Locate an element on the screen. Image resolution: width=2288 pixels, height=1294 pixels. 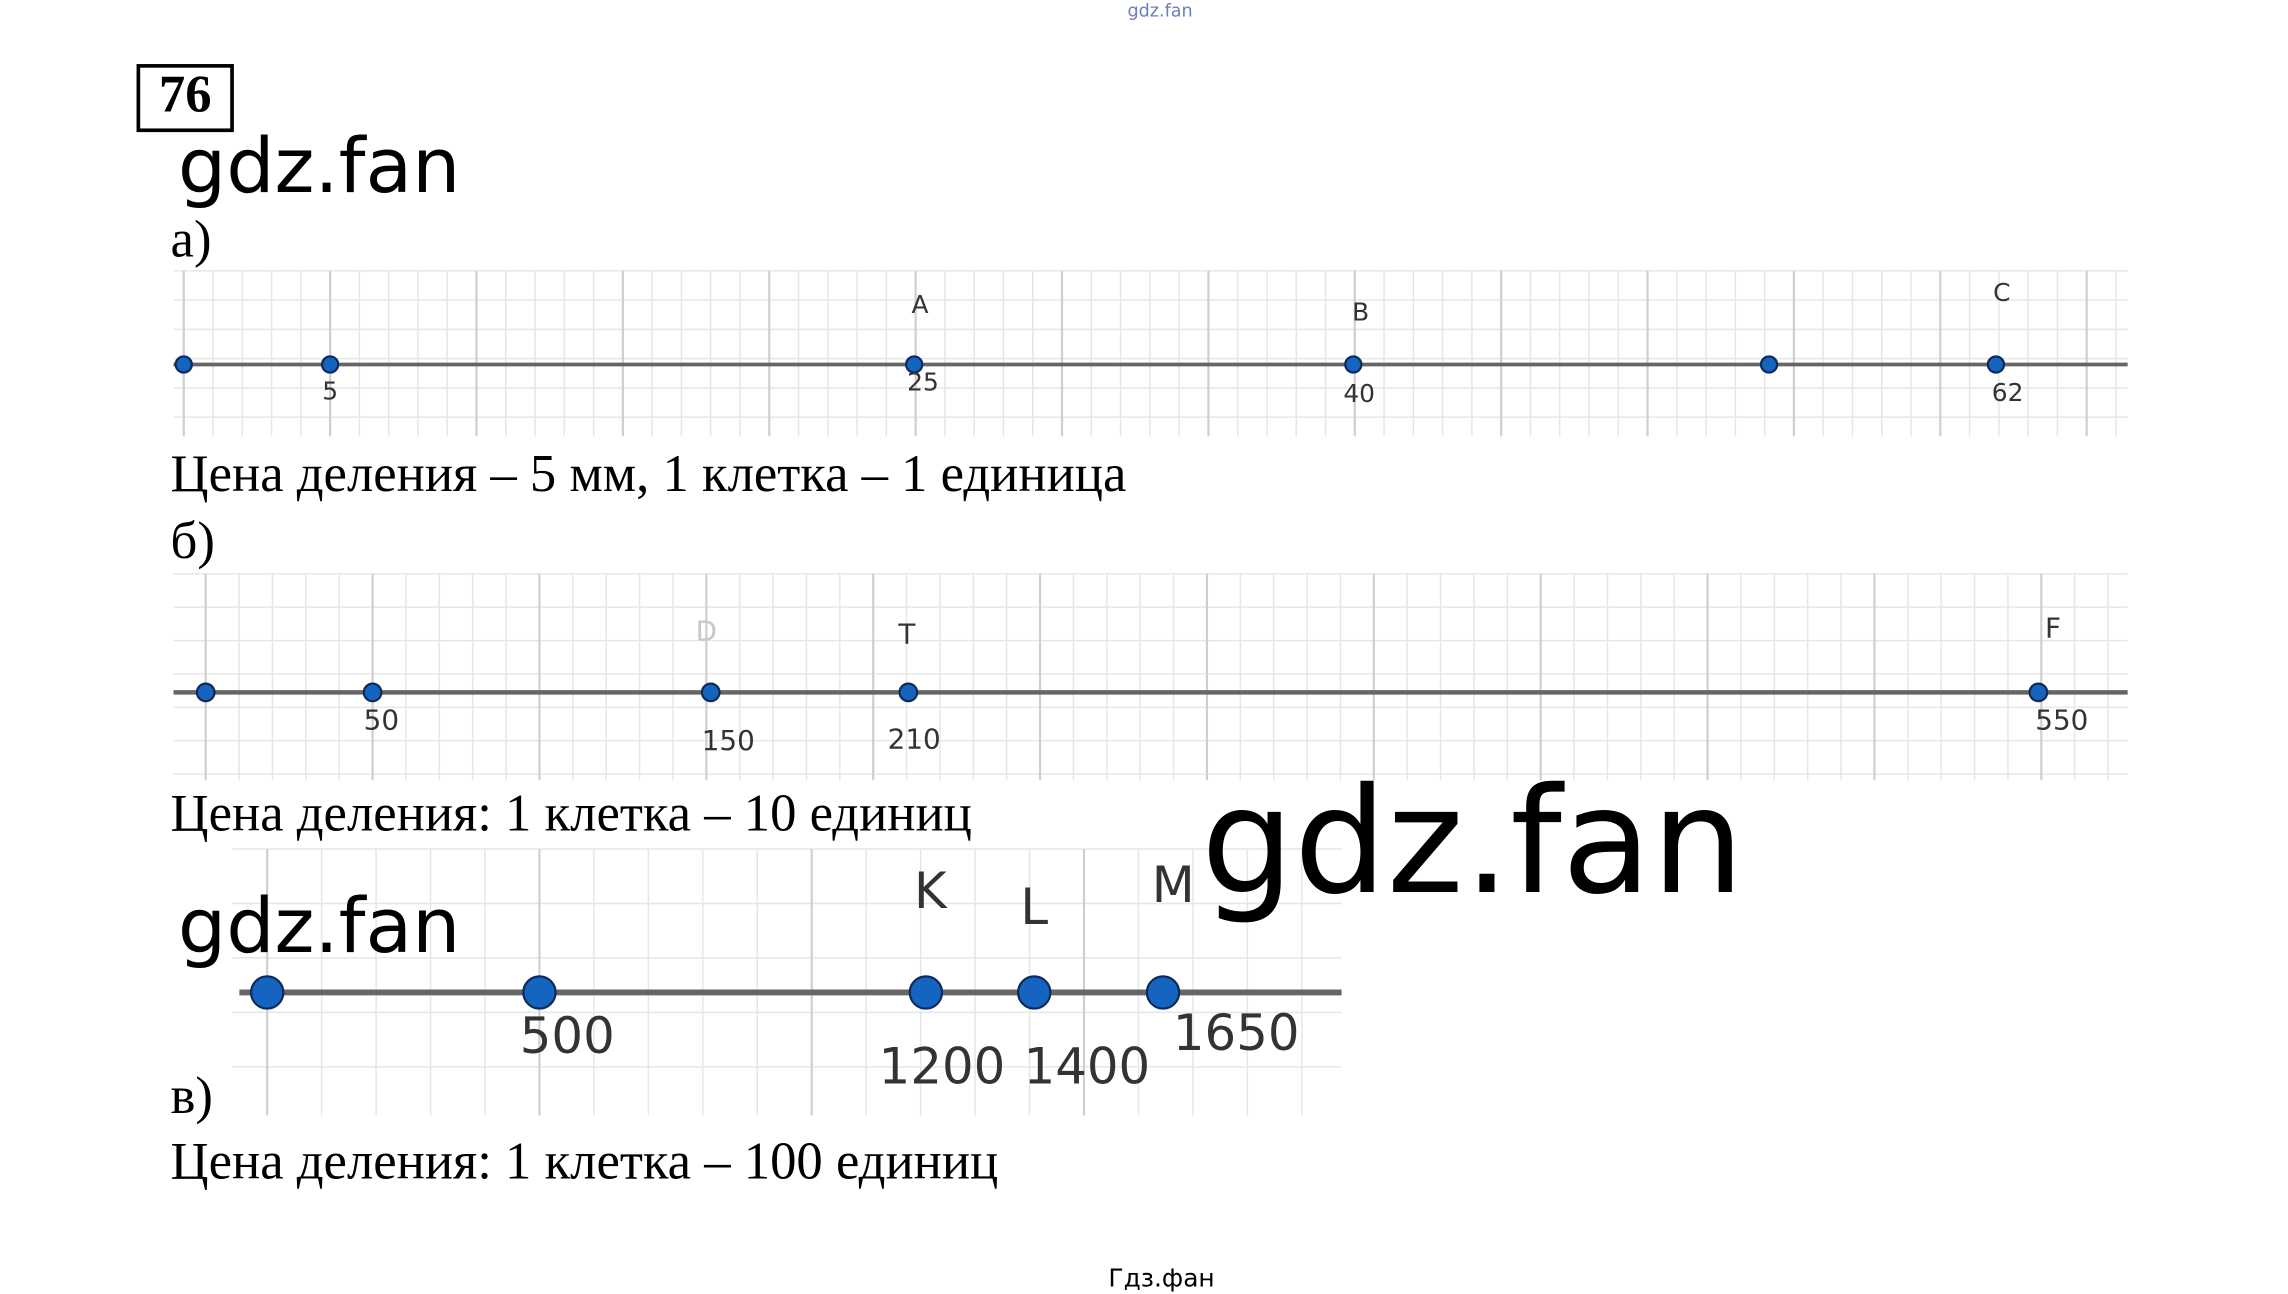
footer: Гдз.фан is located at coordinates (1161, 1277).